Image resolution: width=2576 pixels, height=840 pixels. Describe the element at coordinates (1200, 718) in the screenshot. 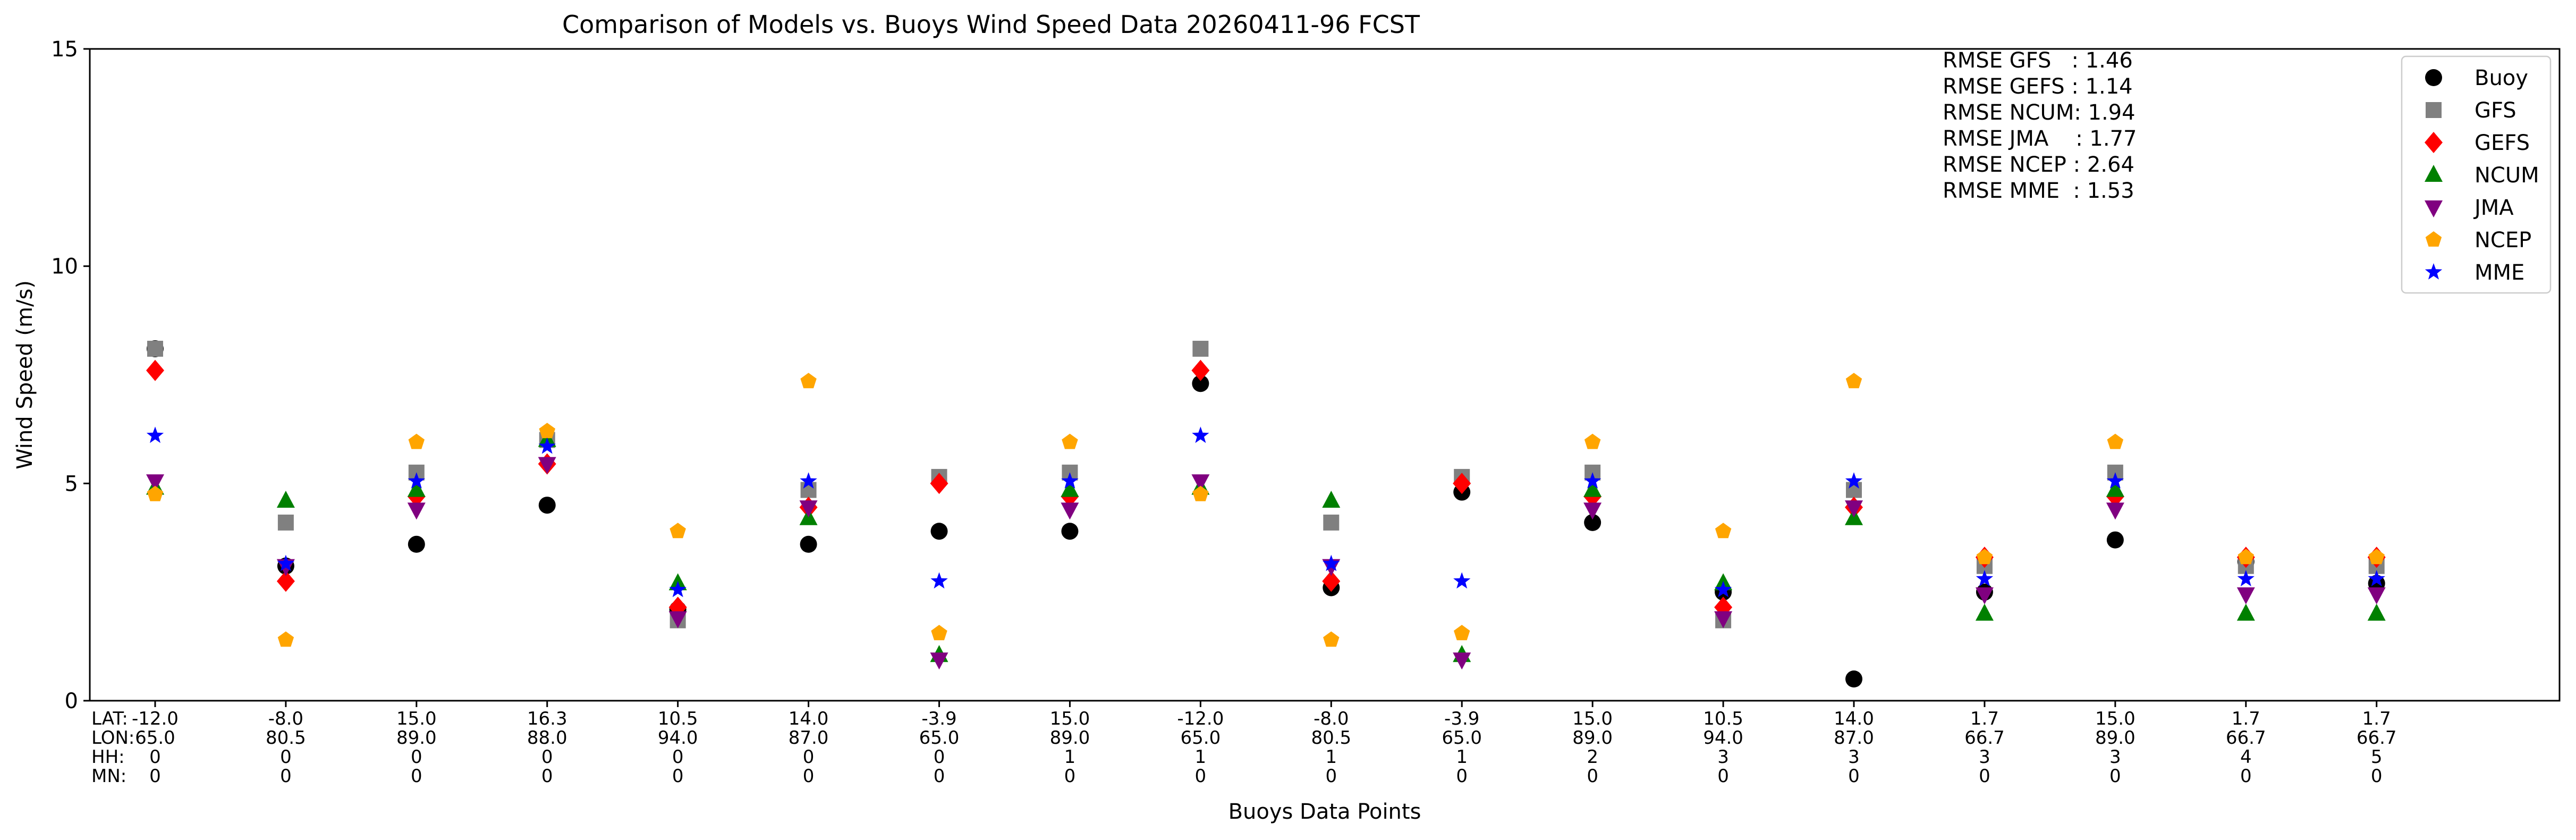

I see `x-tick-lat: -12.0` at that location.